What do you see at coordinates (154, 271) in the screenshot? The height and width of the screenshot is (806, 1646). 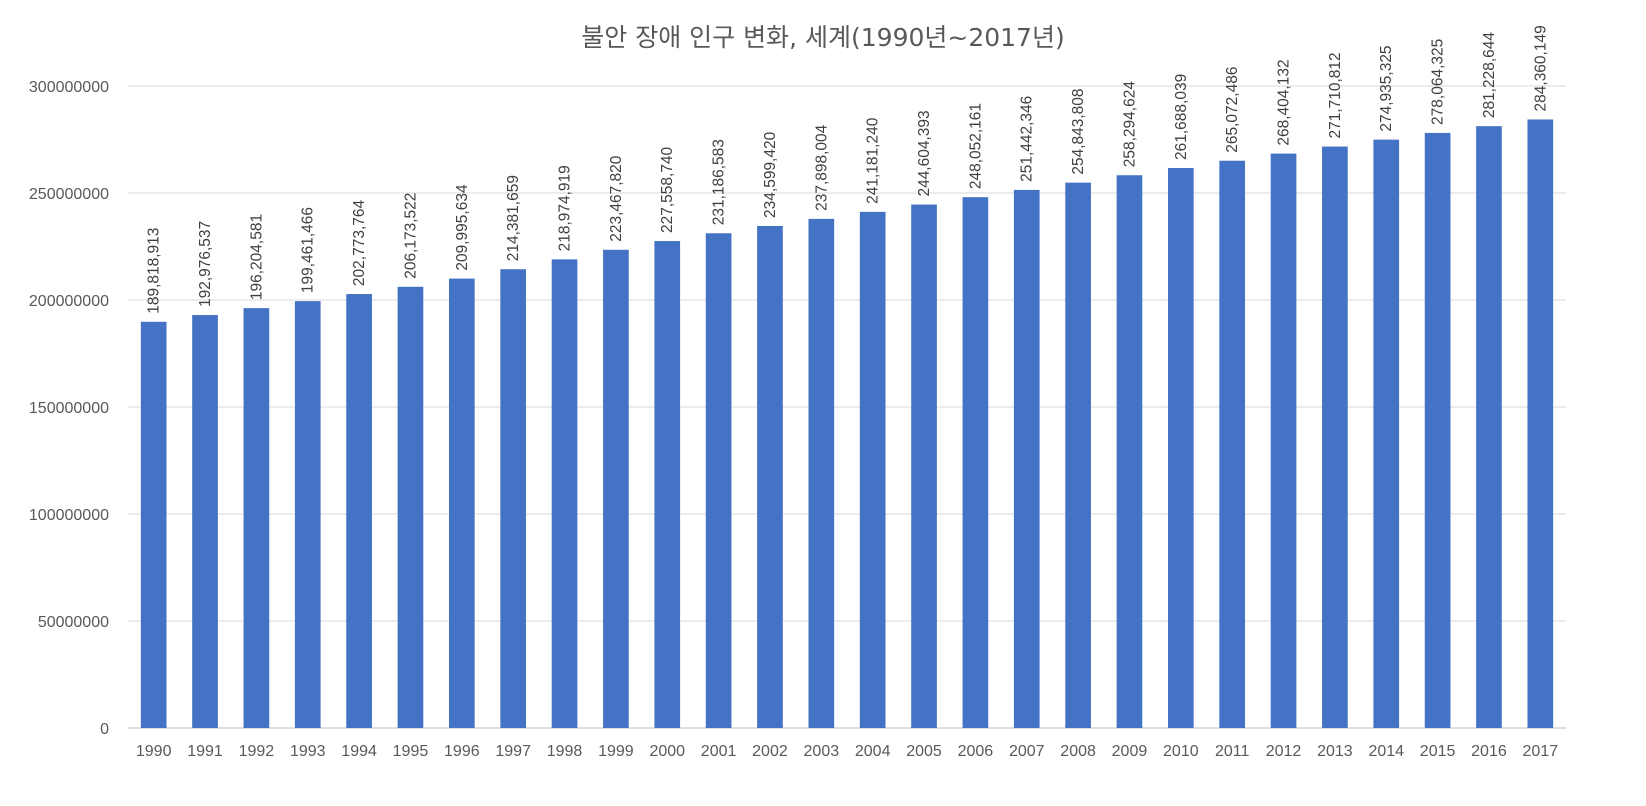 I see `data-label: 189,818,913` at bounding box center [154, 271].